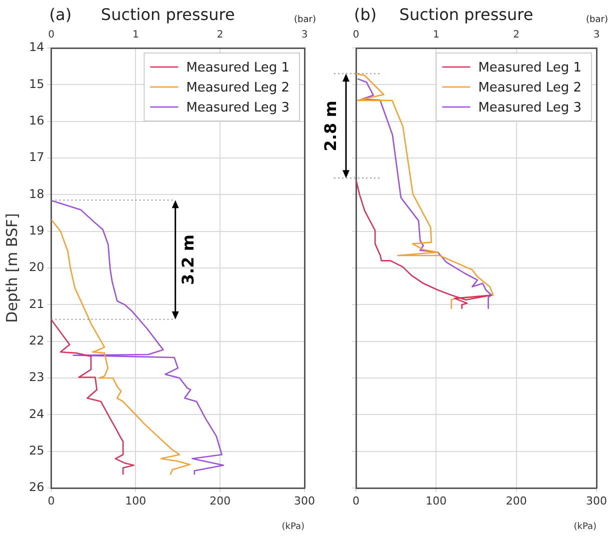  I want to click on y-tick-label: 19, so click(36, 230).